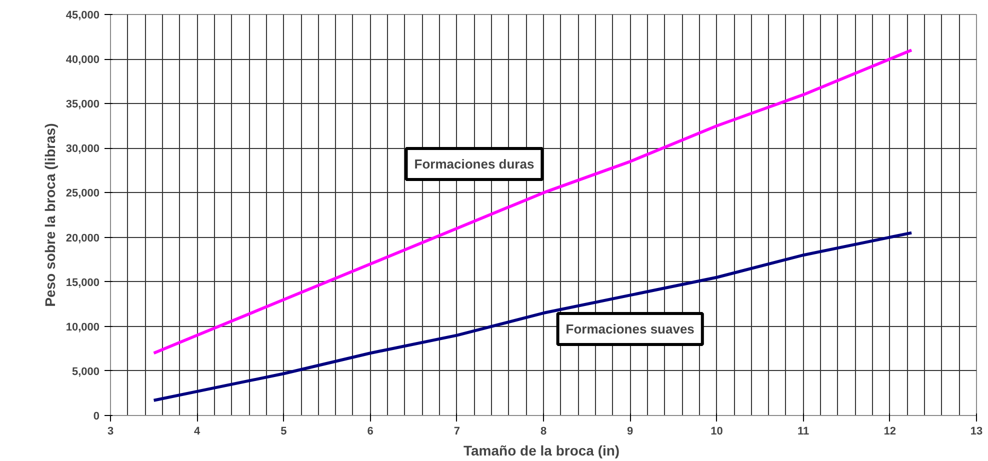  What do you see at coordinates (83, 238) in the screenshot?
I see `y-tick-label: 20,000` at bounding box center [83, 238].